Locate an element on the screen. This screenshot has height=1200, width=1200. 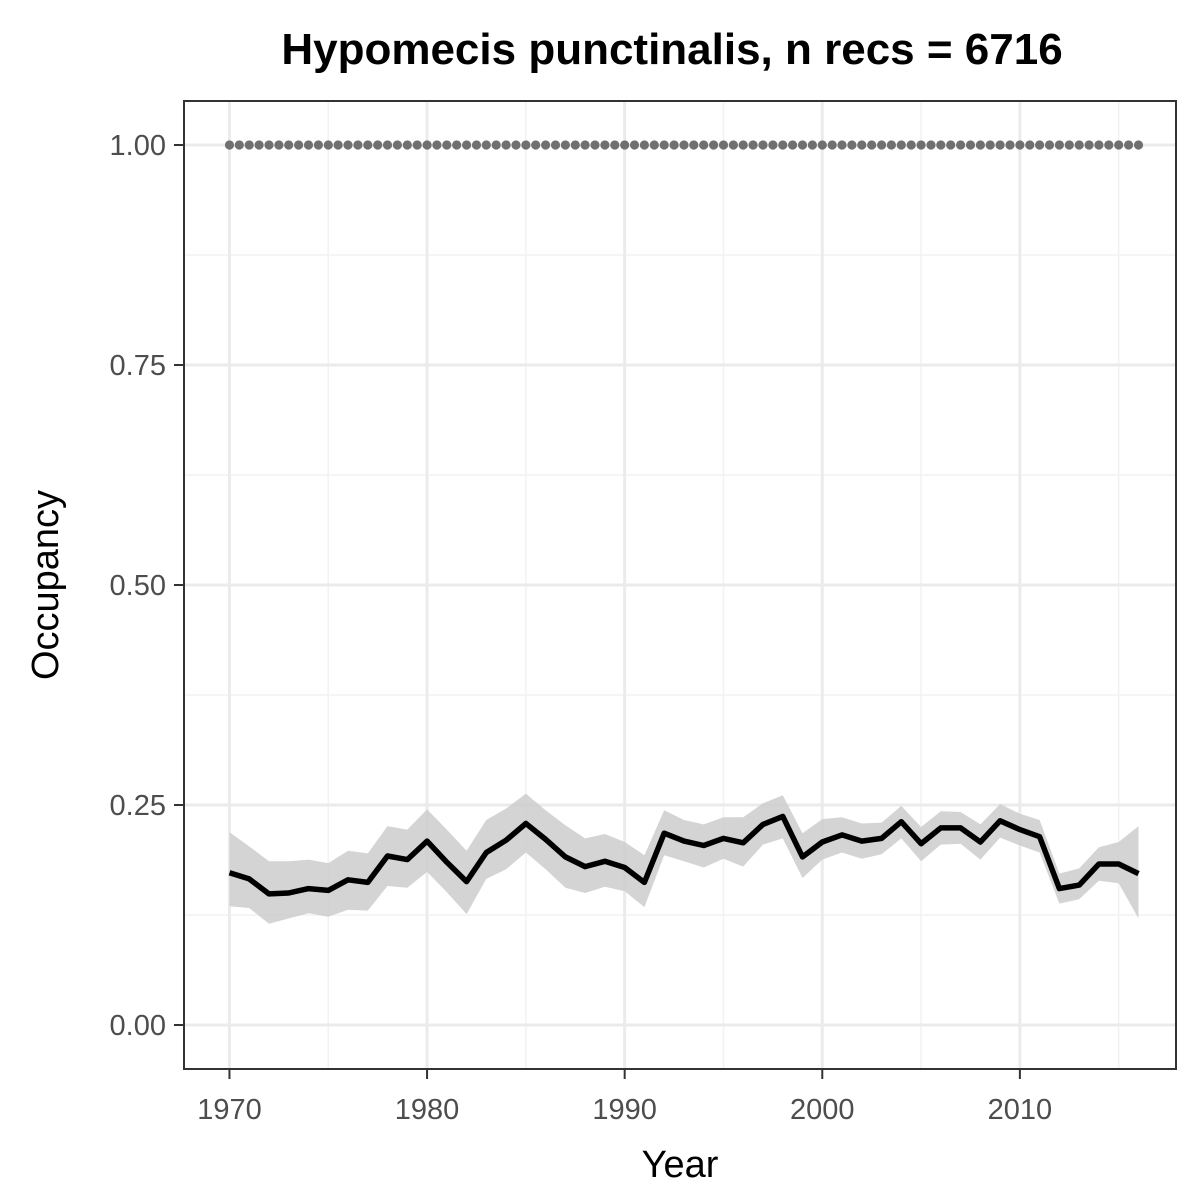
confidence-band is located at coordinates (684, 858).